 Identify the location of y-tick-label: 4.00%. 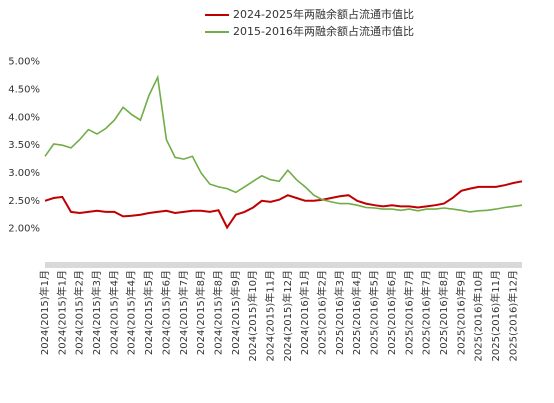
(24, 117).